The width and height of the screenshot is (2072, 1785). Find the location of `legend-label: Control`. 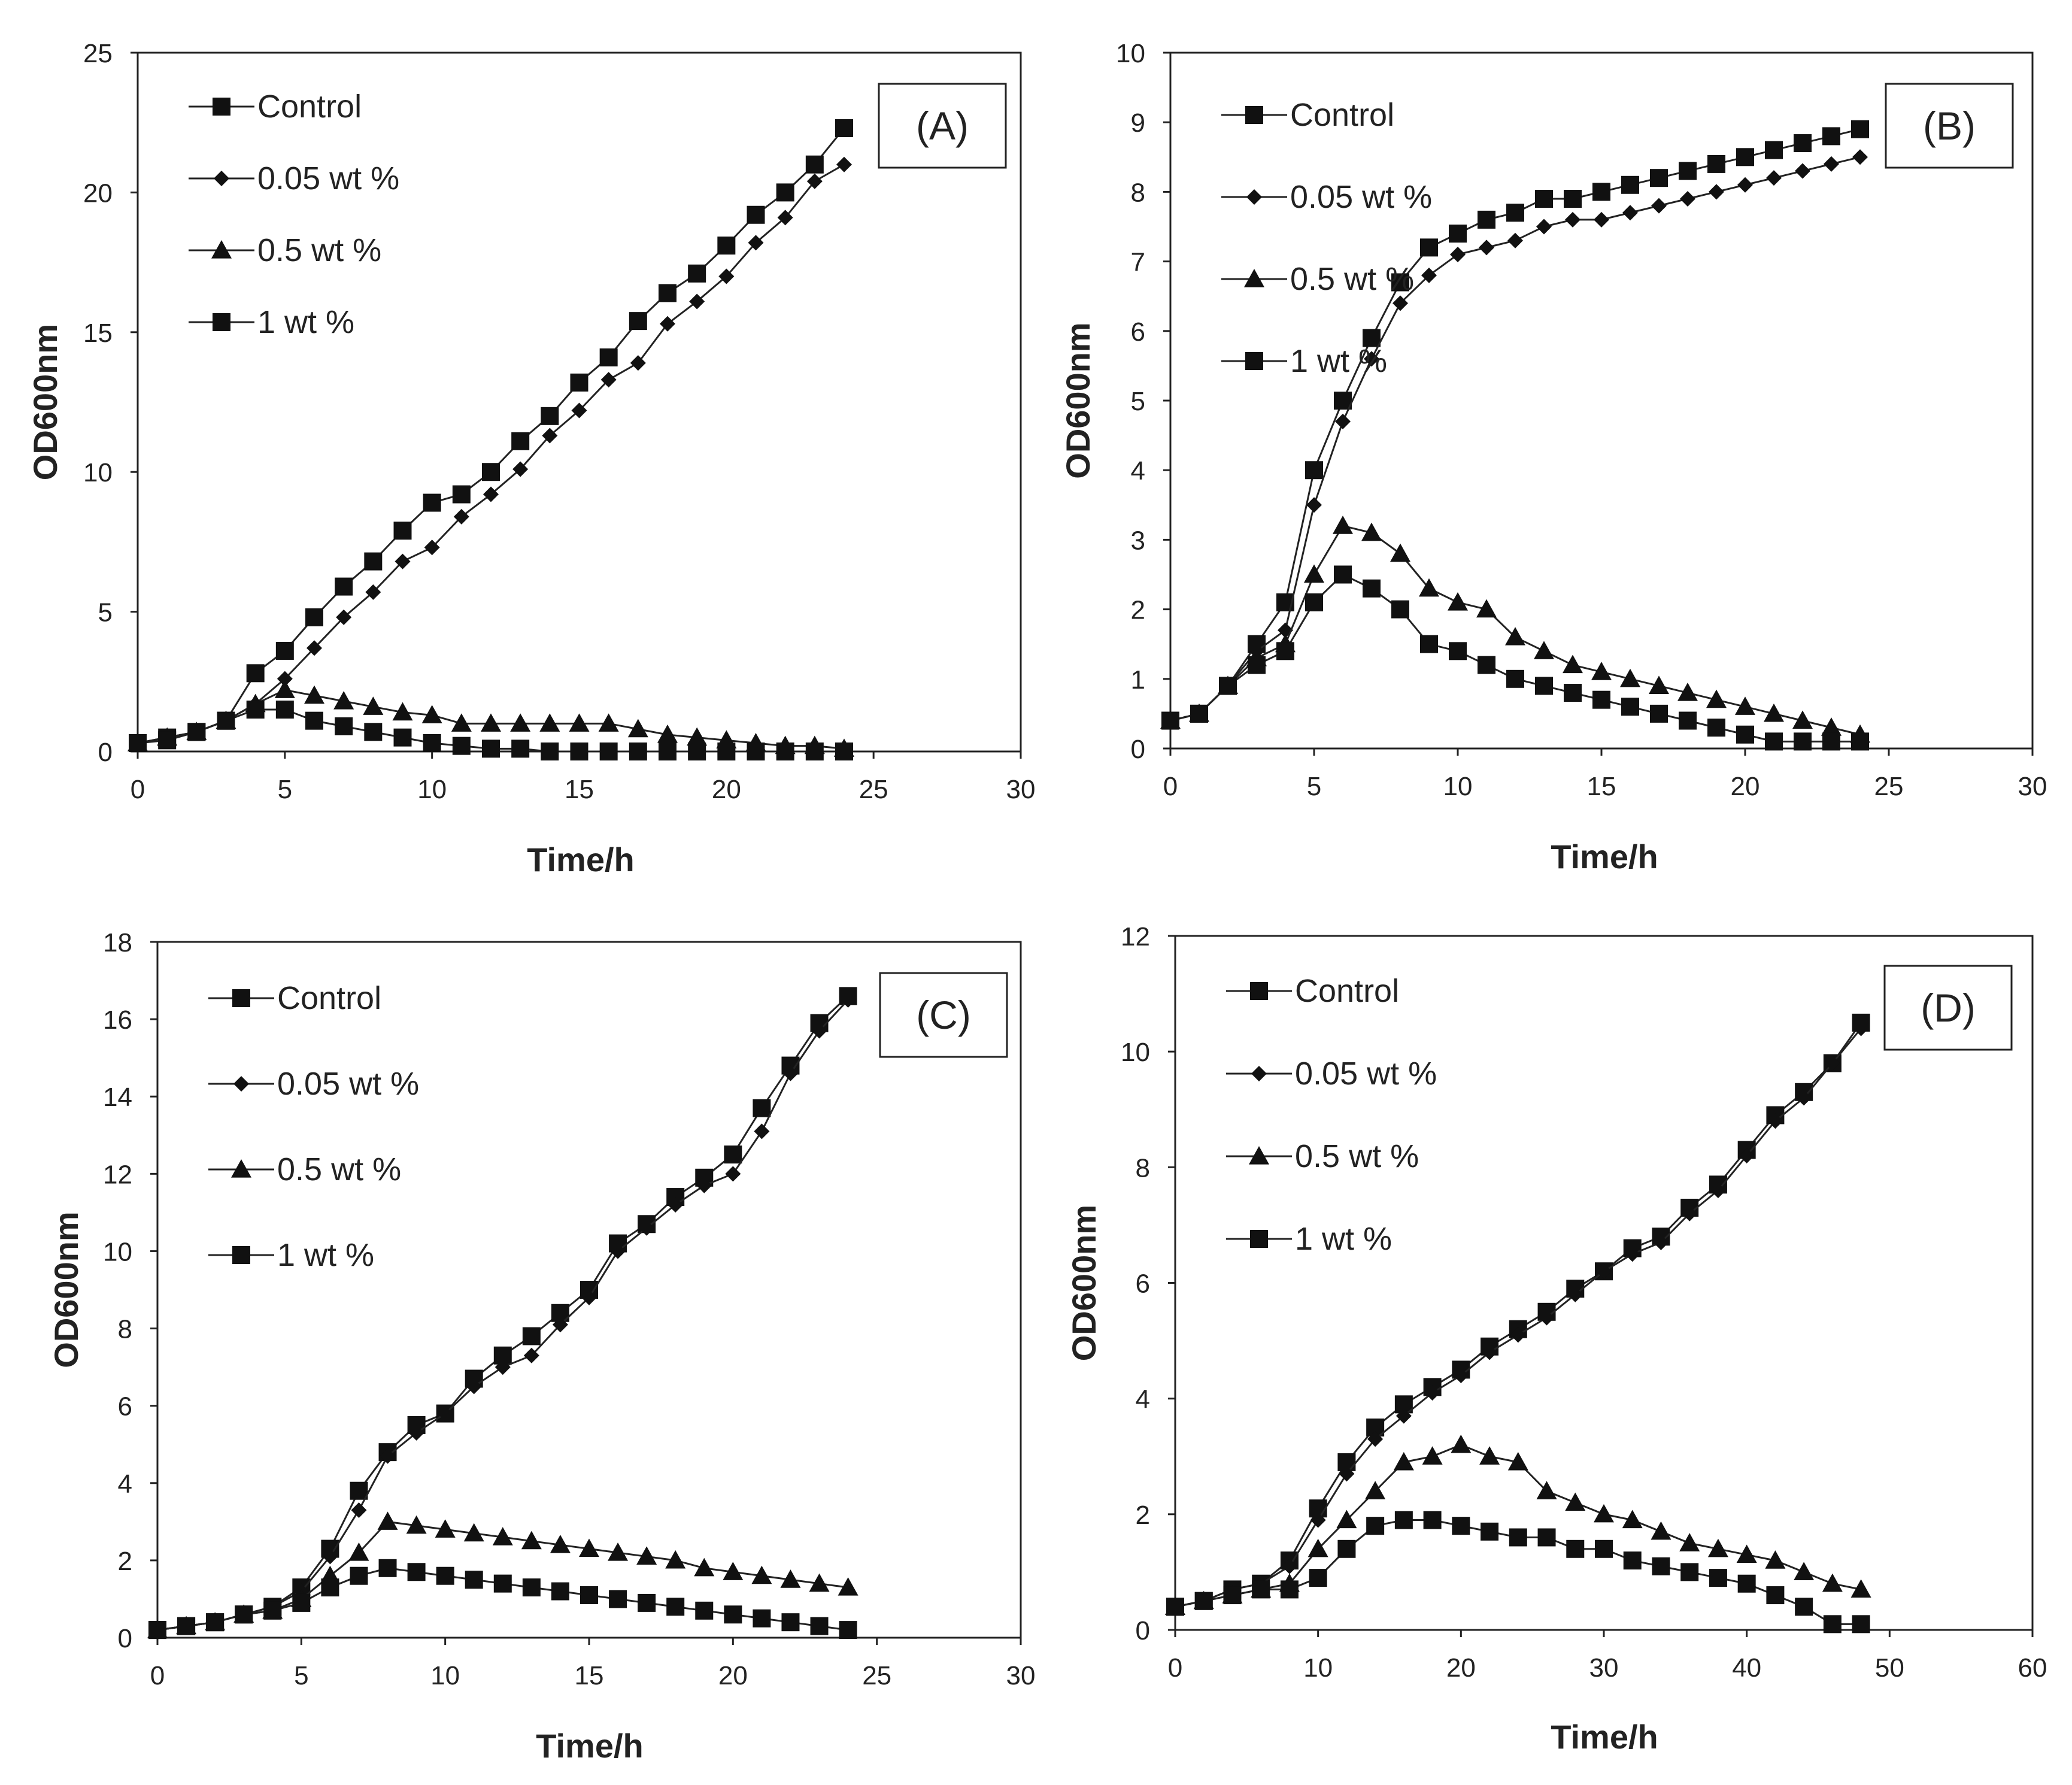

legend-label: Control is located at coordinates (329, 998).